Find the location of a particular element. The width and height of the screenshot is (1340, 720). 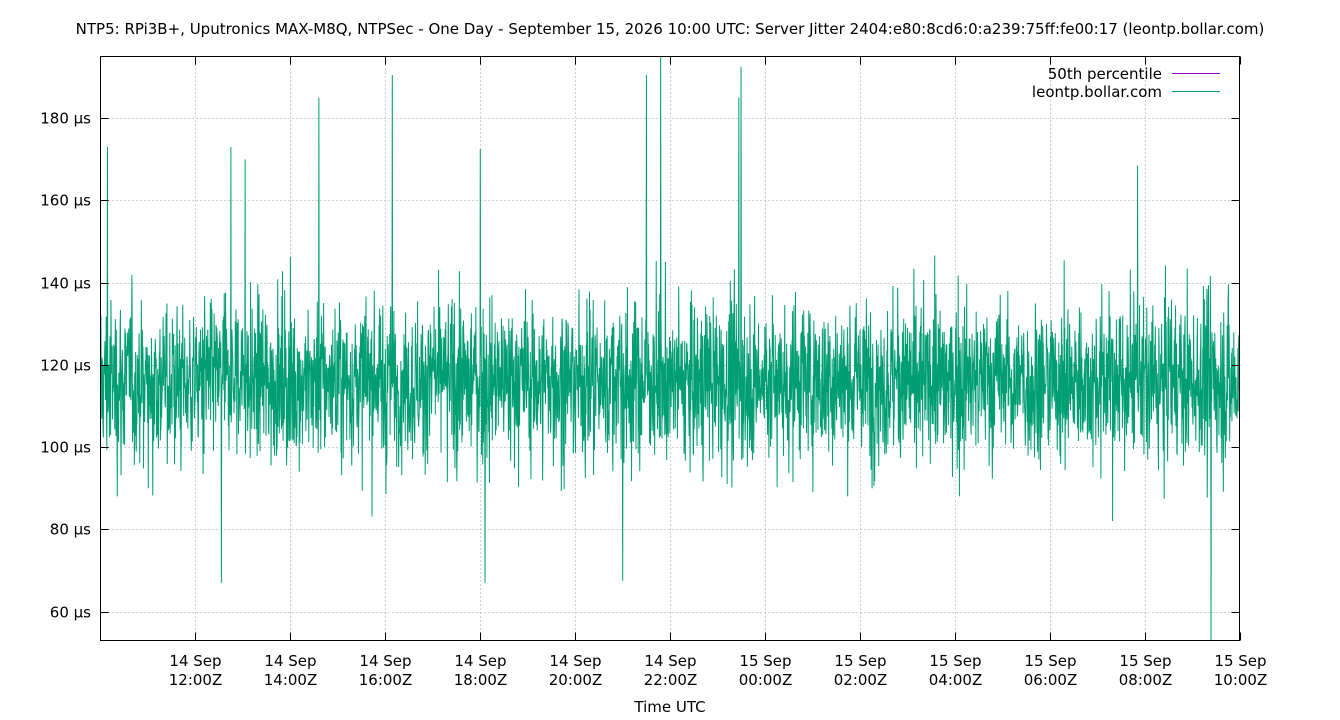

x-axis-title: Time UTC is located at coordinates (669, 707).